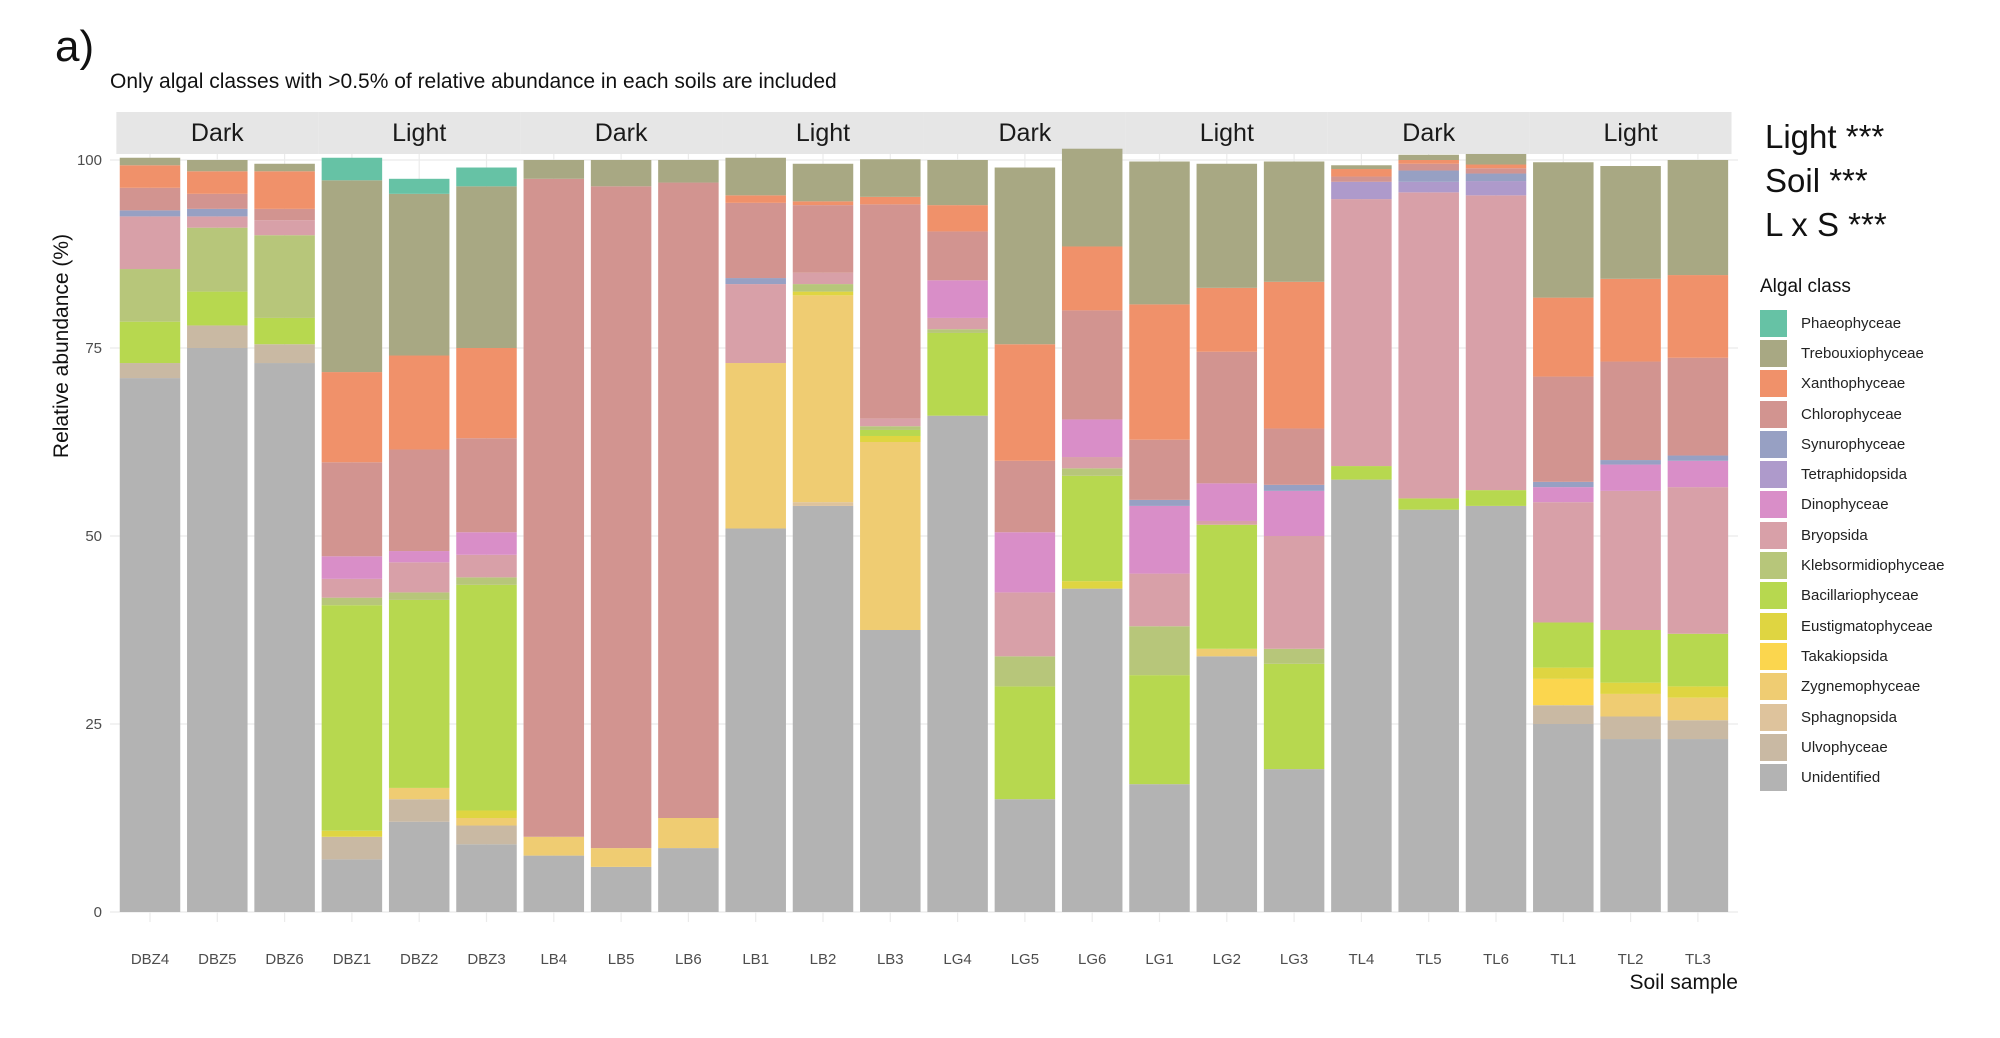 The height and width of the screenshot is (1038, 2000). I want to click on x-tick-label: LB4, so click(553, 959).